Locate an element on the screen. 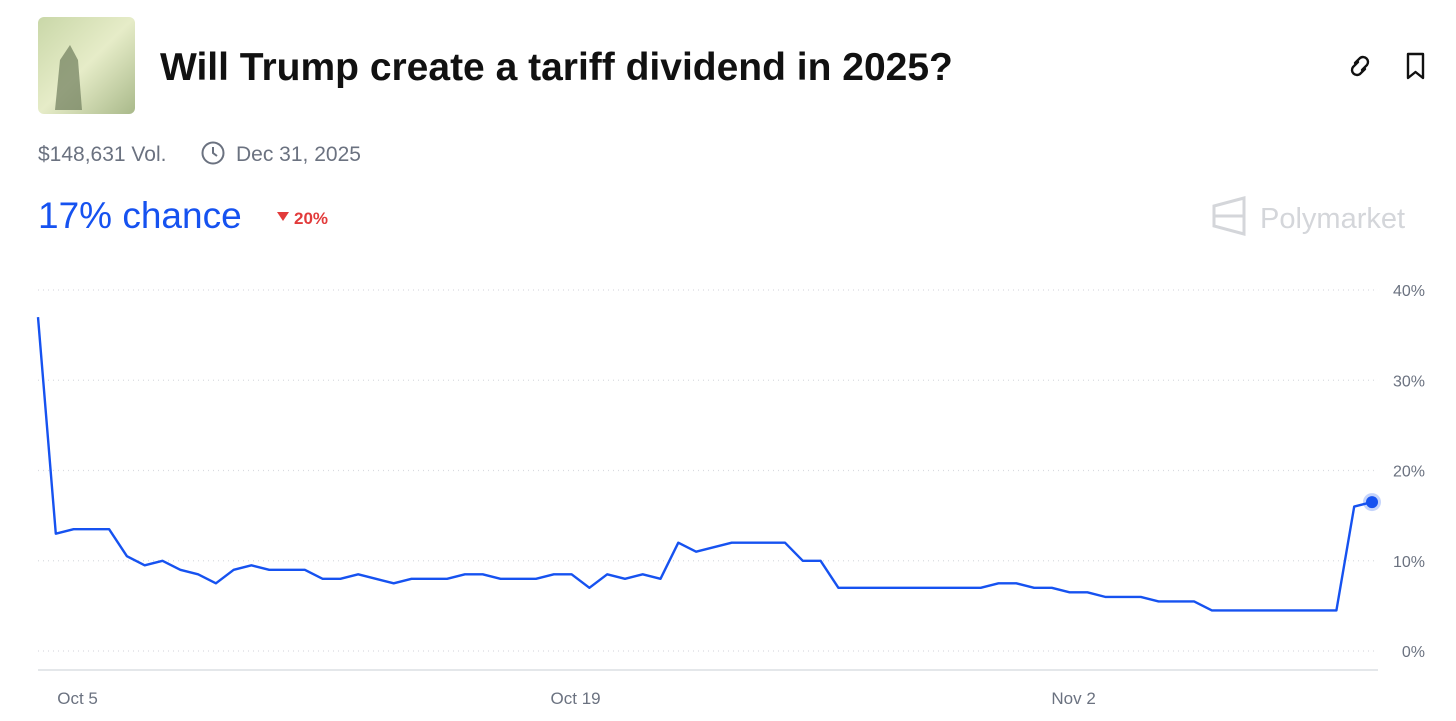 This screenshot has height=721, width=1456. y-tick-label: 0% is located at coordinates (1413, 652).